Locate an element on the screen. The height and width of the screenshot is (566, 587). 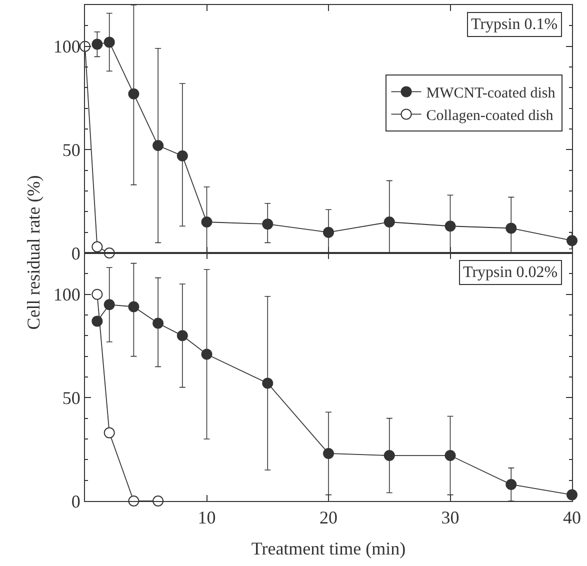
x-tick-label: 10 is located at coordinates (207, 518).